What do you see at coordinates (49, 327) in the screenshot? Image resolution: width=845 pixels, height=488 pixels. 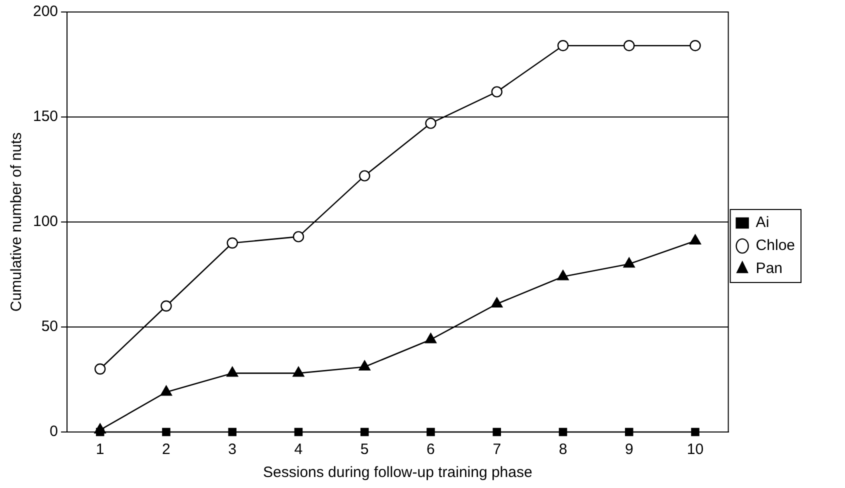 I see `y-tick-label: 50` at bounding box center [49, 327].